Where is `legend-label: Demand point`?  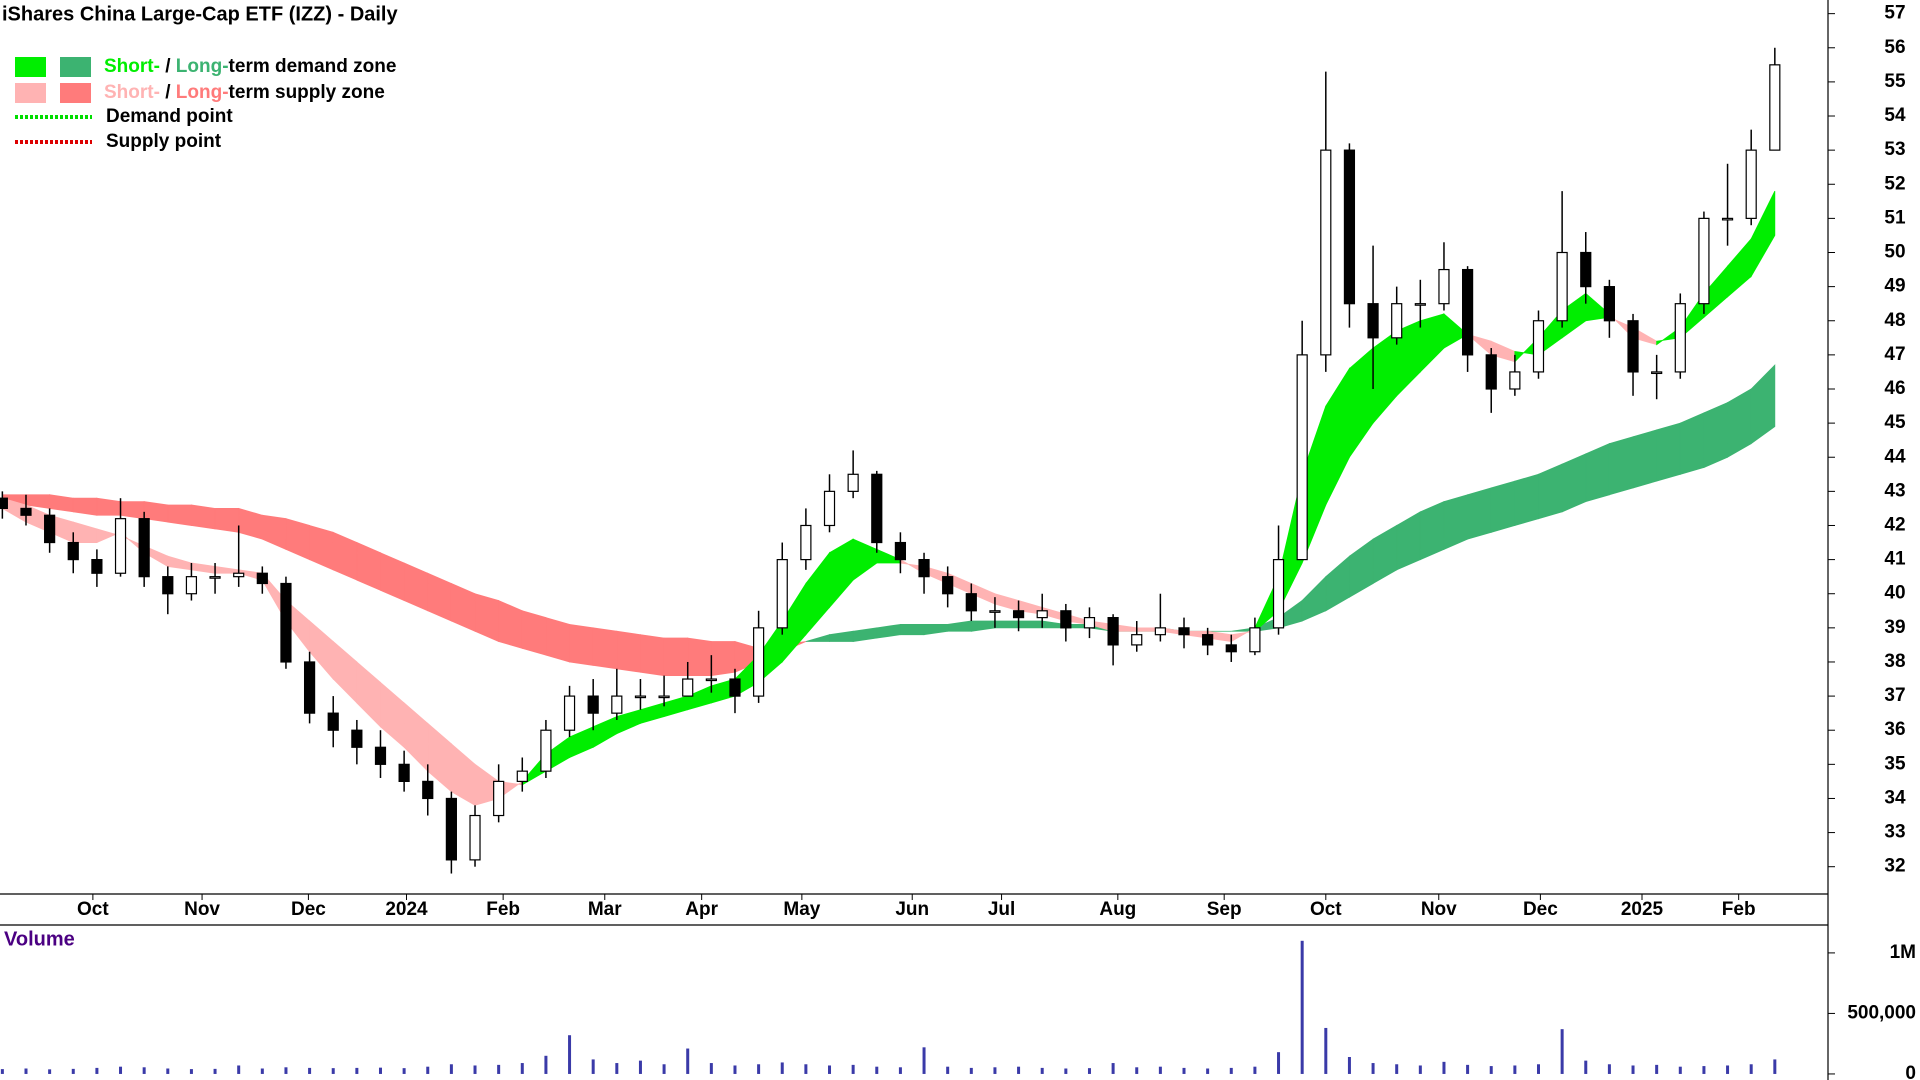 legend-label: Demand point is located at coordinates (169, 116).